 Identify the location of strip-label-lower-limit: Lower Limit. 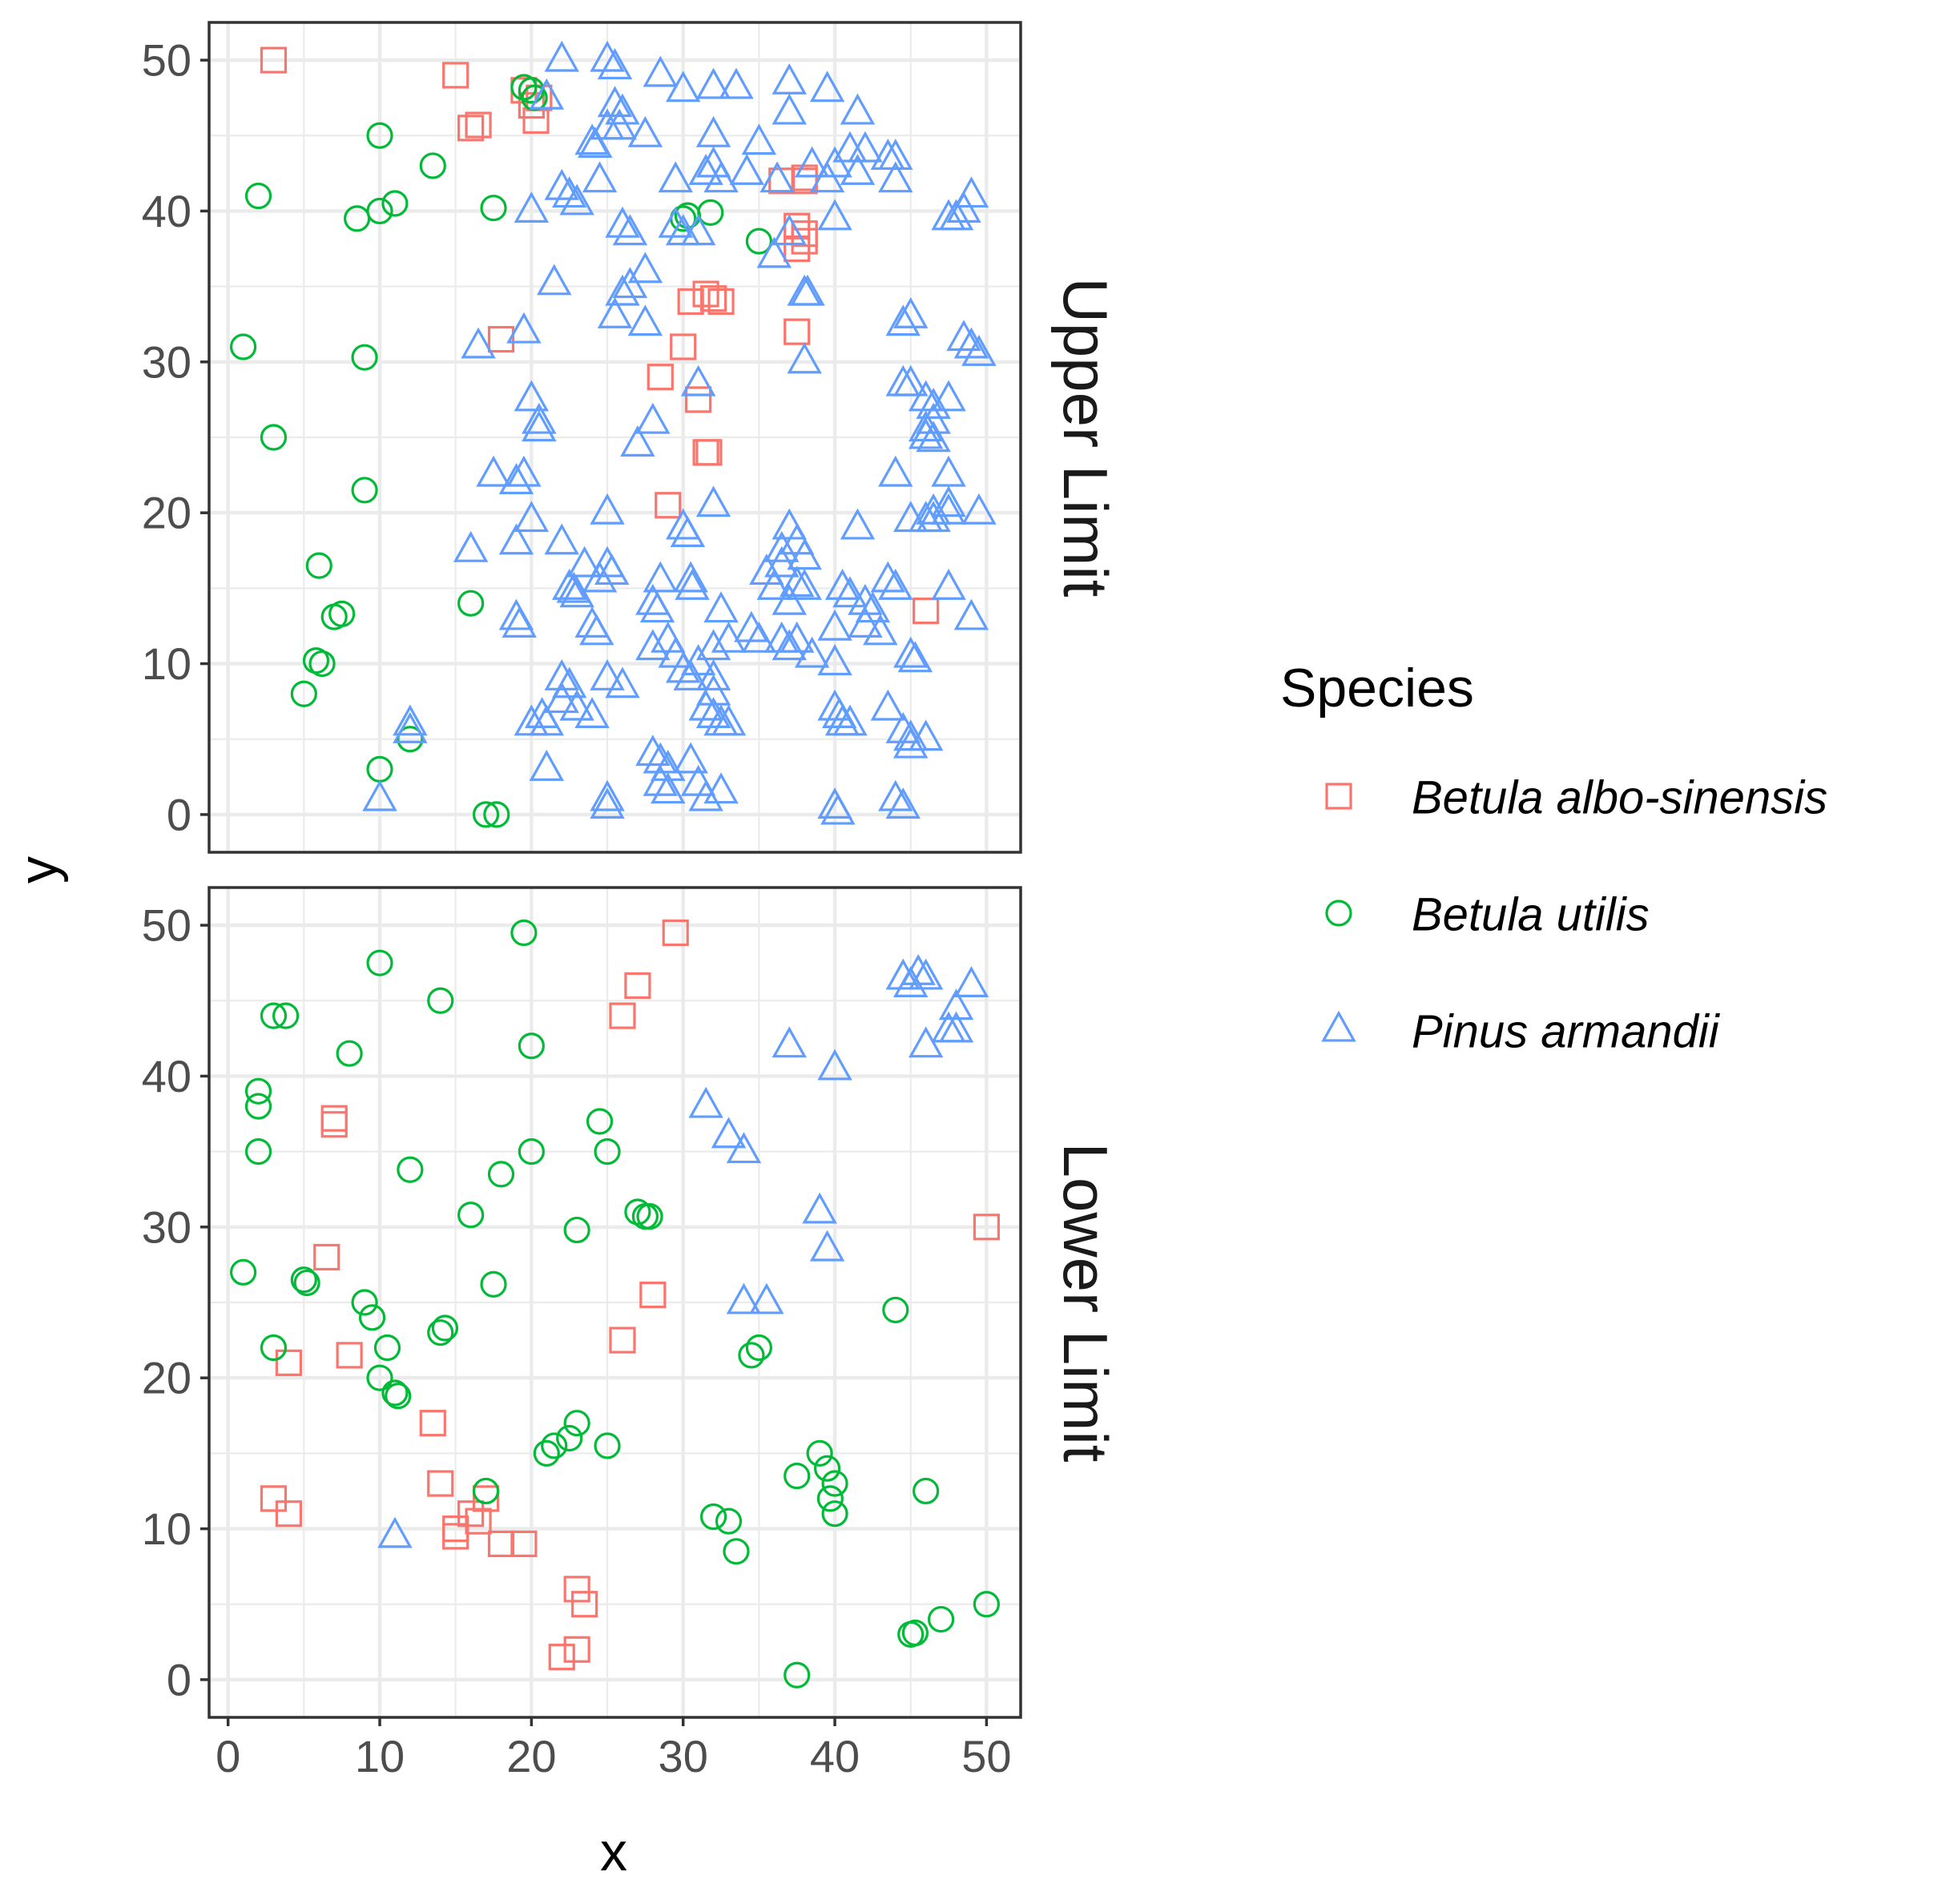
(1086, 1303).